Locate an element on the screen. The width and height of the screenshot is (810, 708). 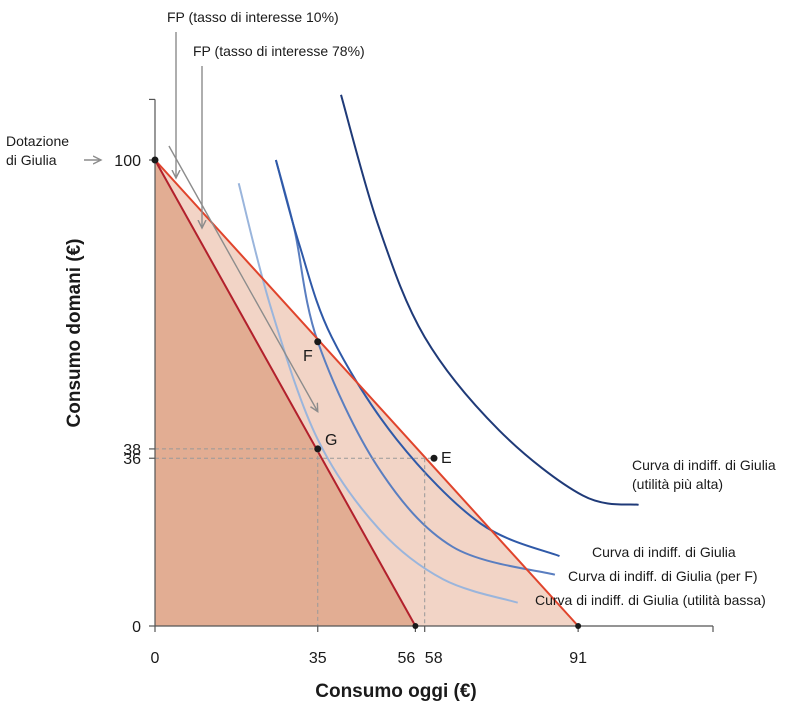
x-ticks: 0 35 56 58 91 is located at coordinates (369, 646).